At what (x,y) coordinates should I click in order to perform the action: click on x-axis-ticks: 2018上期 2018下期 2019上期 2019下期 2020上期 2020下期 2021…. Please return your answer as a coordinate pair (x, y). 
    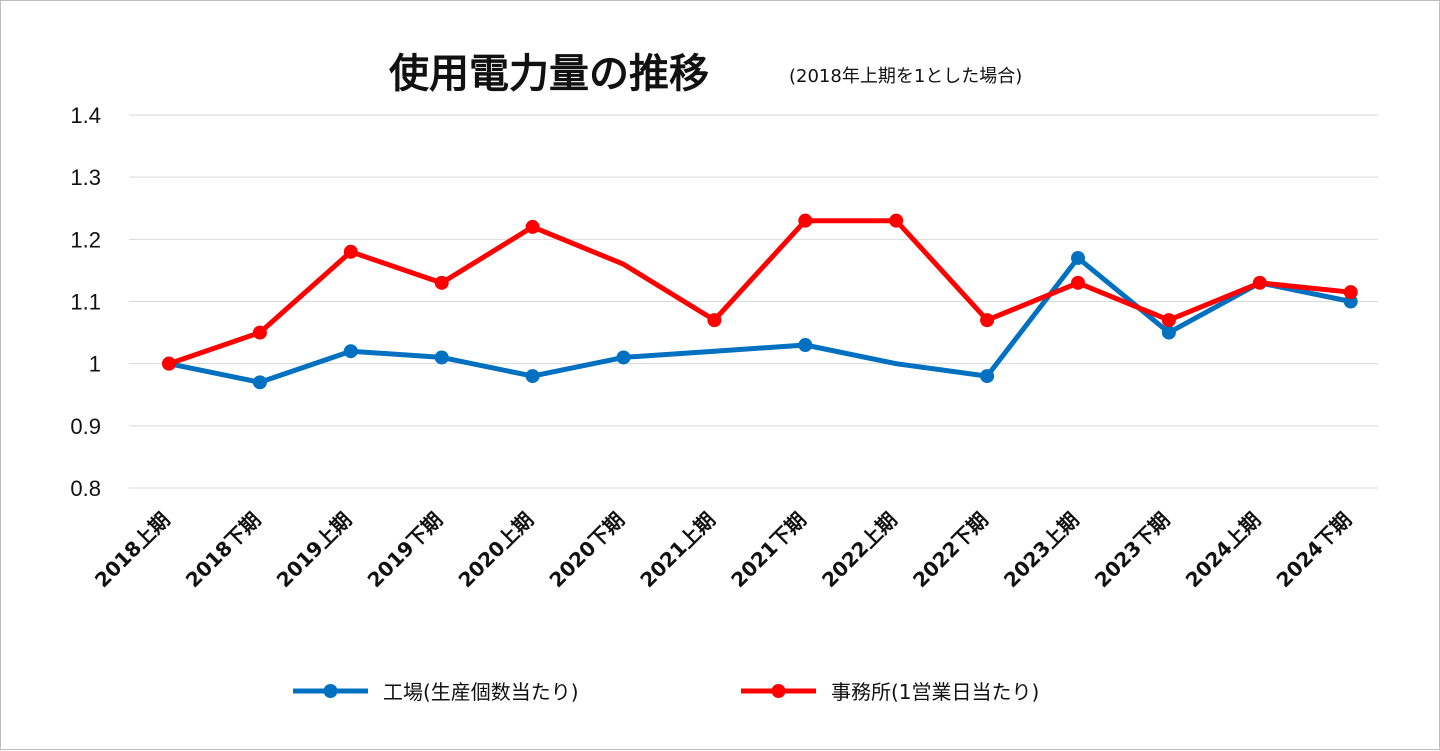
    Looking at the image, I should click on (723, 550).